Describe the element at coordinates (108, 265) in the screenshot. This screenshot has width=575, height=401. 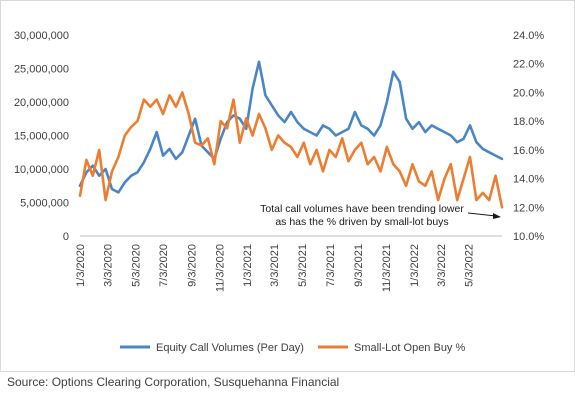
I see `x-tick-label: 3/3/2020` at that location.